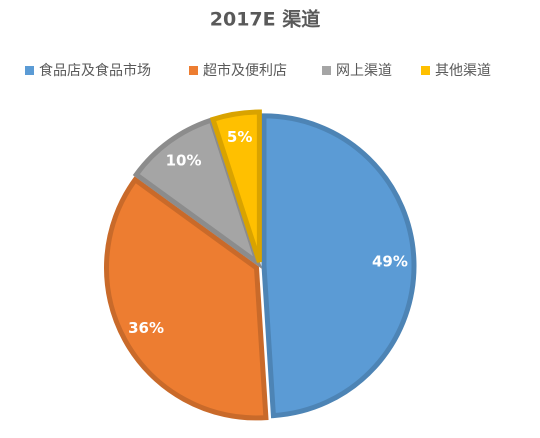  Describe the element at coordinates (184, 160) in the screenshot. I see `data-label: 10%` at that location.